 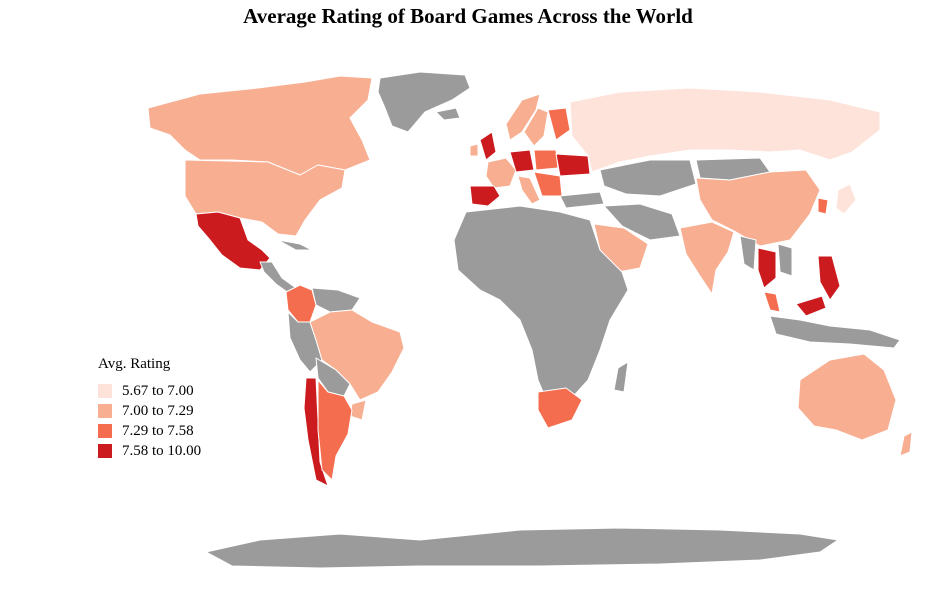 I want to click on chile, so click(x=316, y=432).